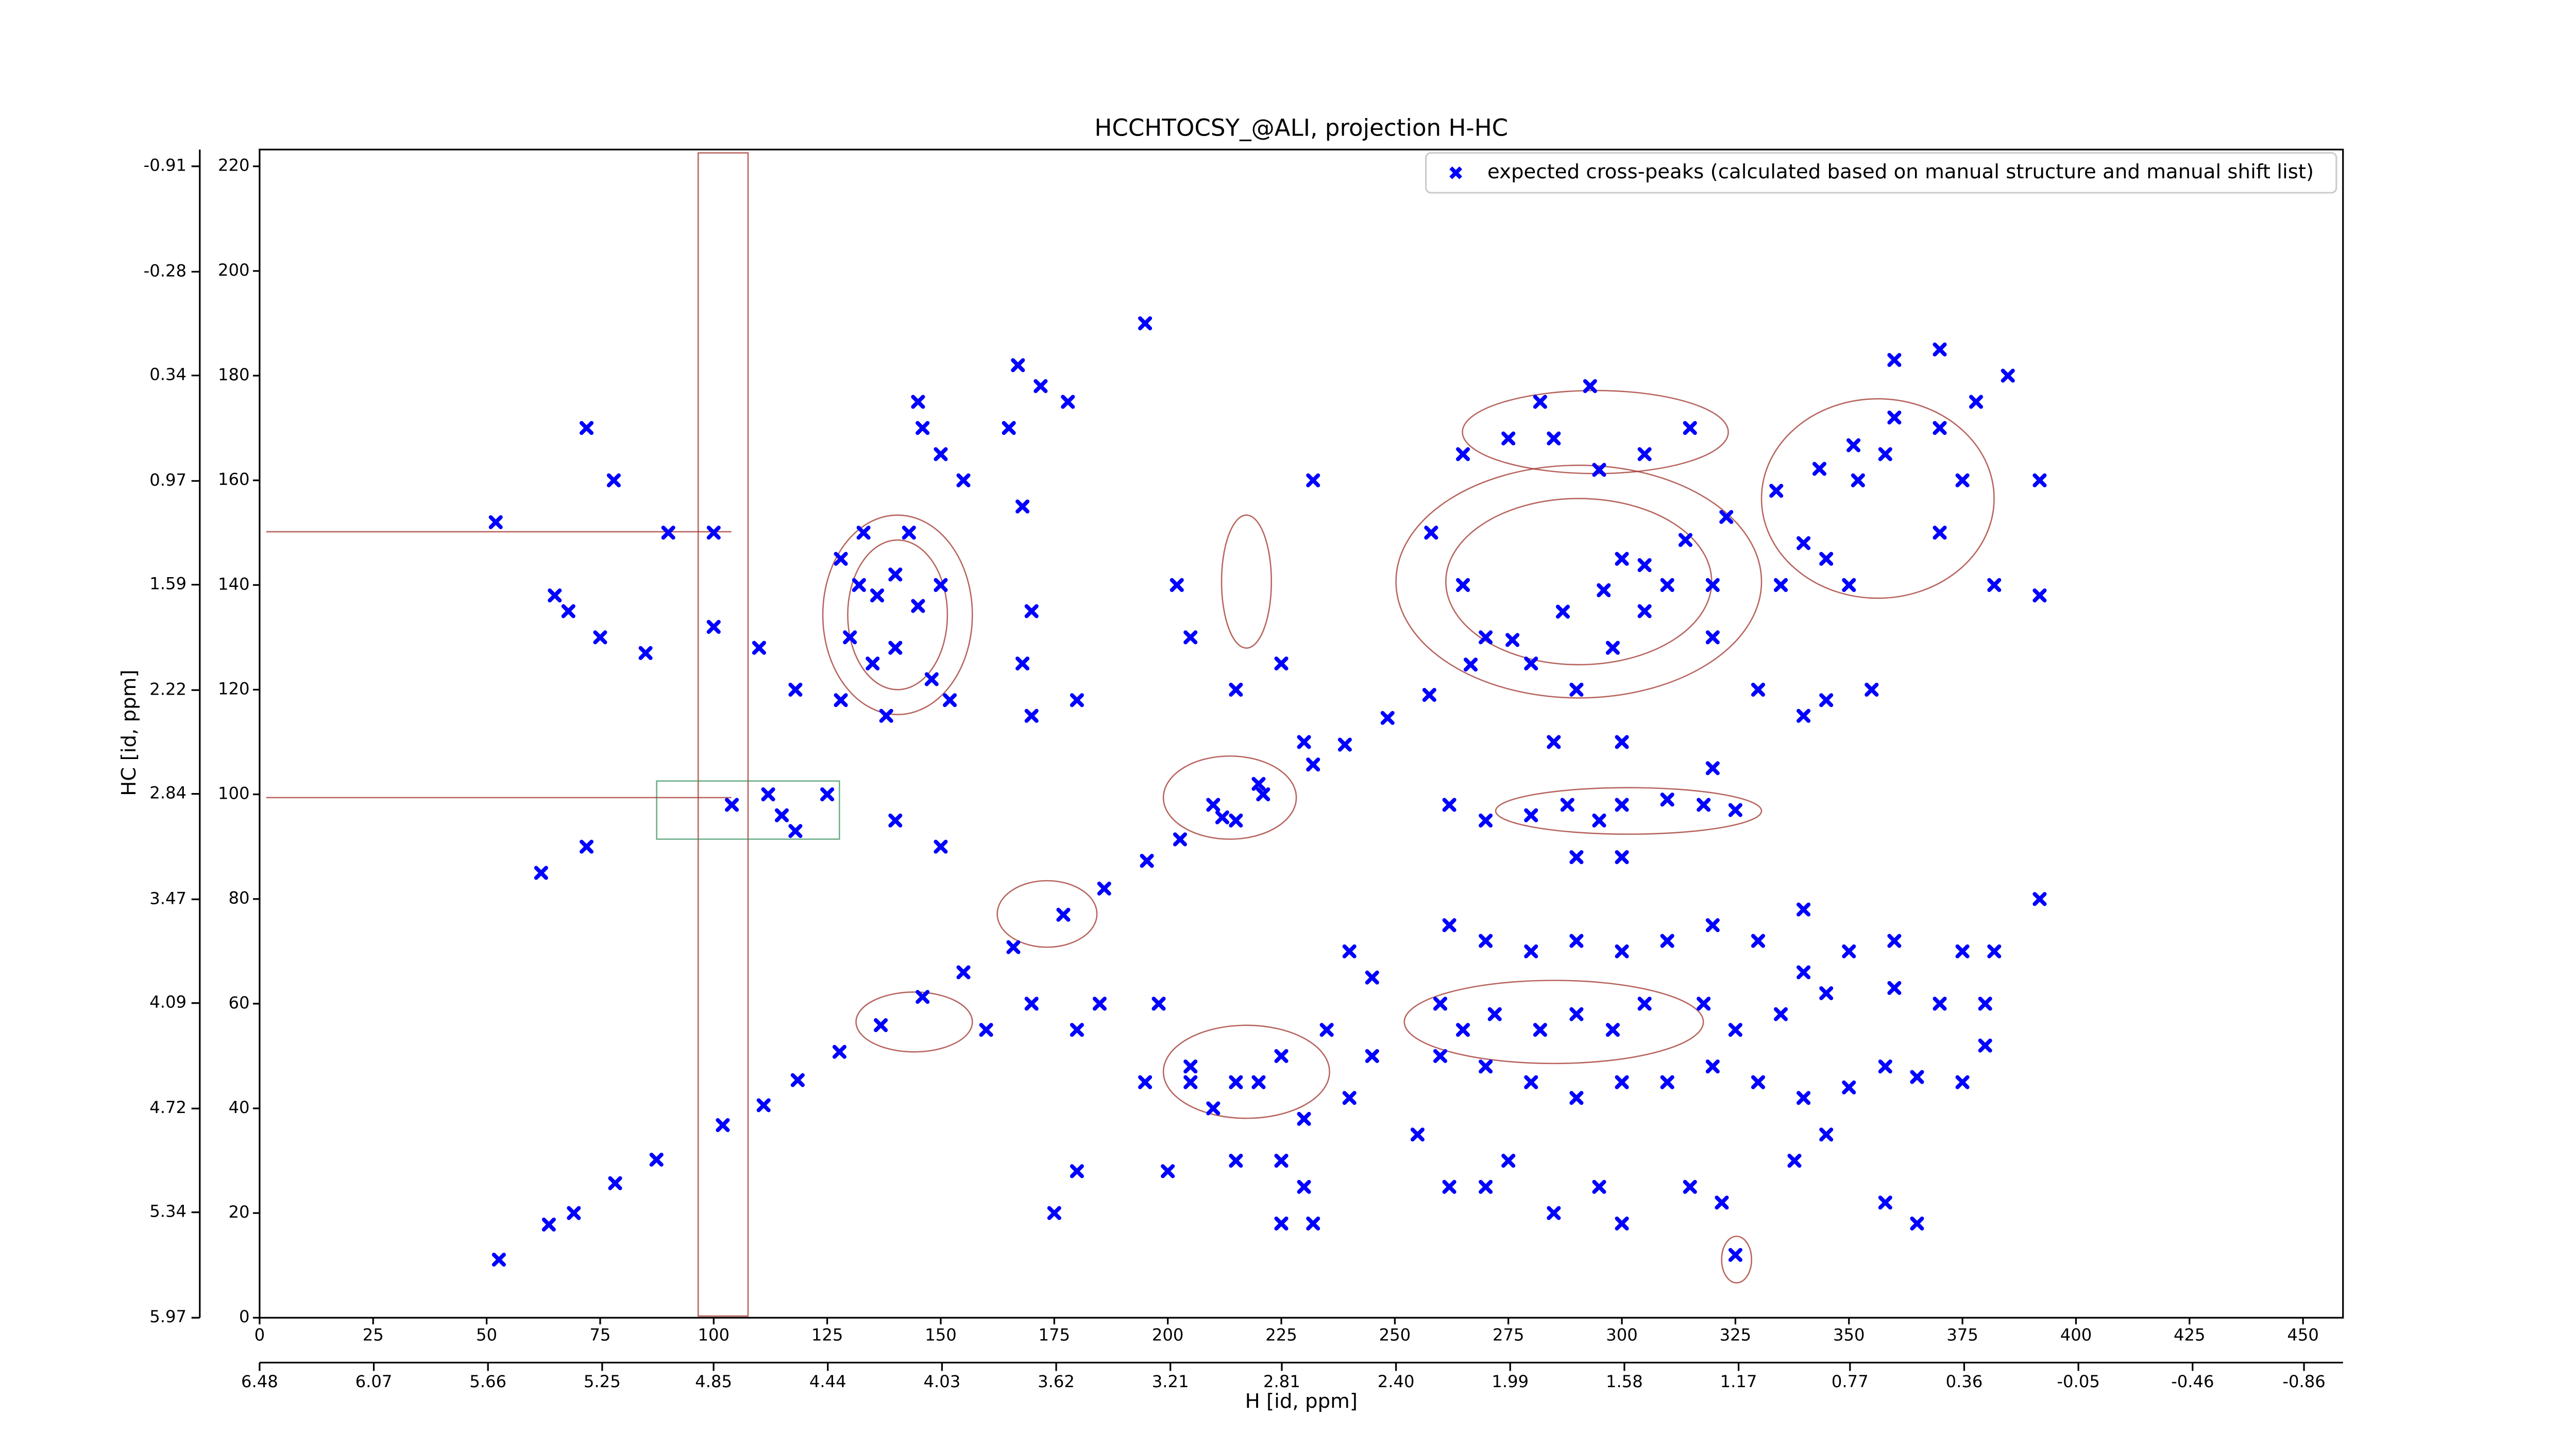 The height and width of the screenshot is (1449, 2576). Describe the element at coordinates (2303, 1381) in the screenshot. I see `x2-tick-label: -0.86` at that location.